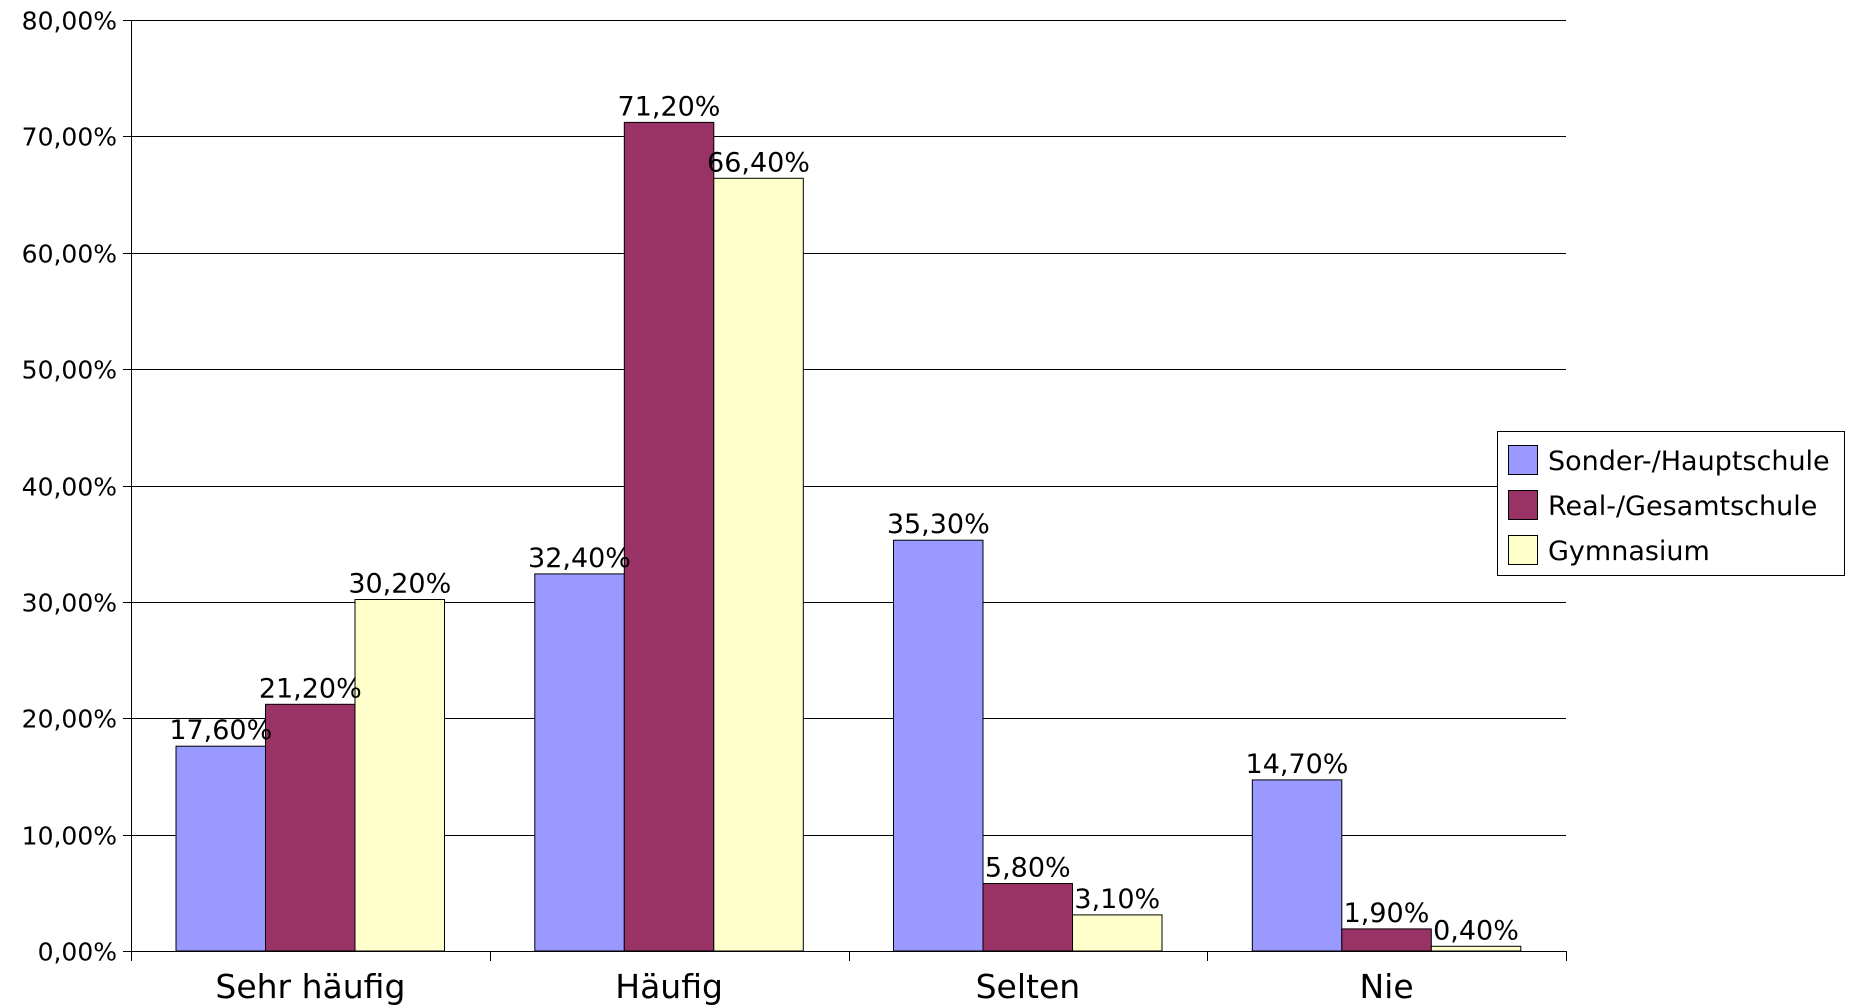 The height and width of the screenshot is (1008, 1849). What do you see at coordinates (1117, 899) in the screenshot?
I see `data-label: 3,10%` at bounding box center [1117, 899].